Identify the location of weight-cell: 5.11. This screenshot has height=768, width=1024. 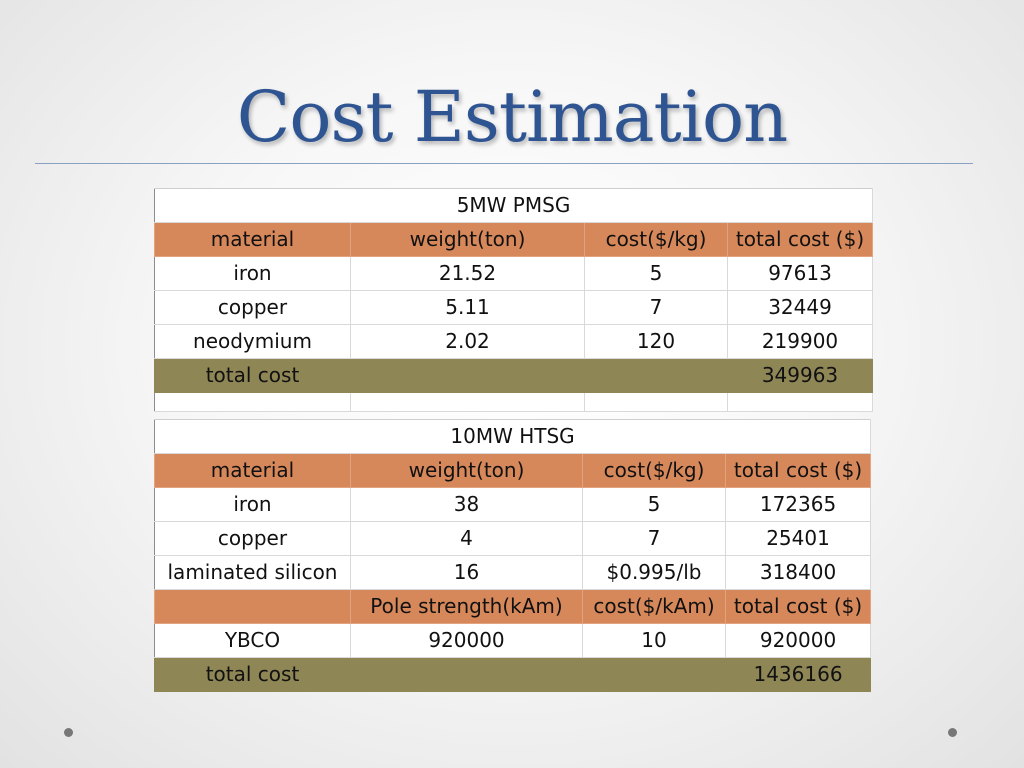
(467, 307).